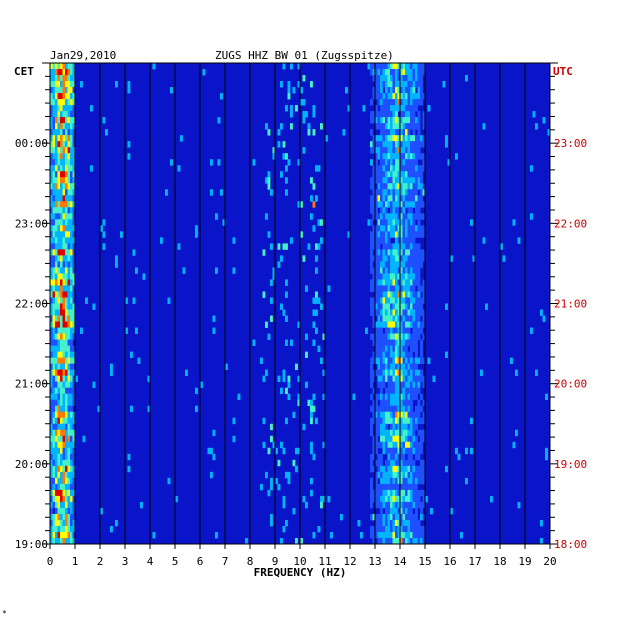 Image resolution: width=630 pixels, height=624 pixels. Describe the element at coordinates (299, 561) in the screenshot. I see `x-tick-label: 10` at that location.